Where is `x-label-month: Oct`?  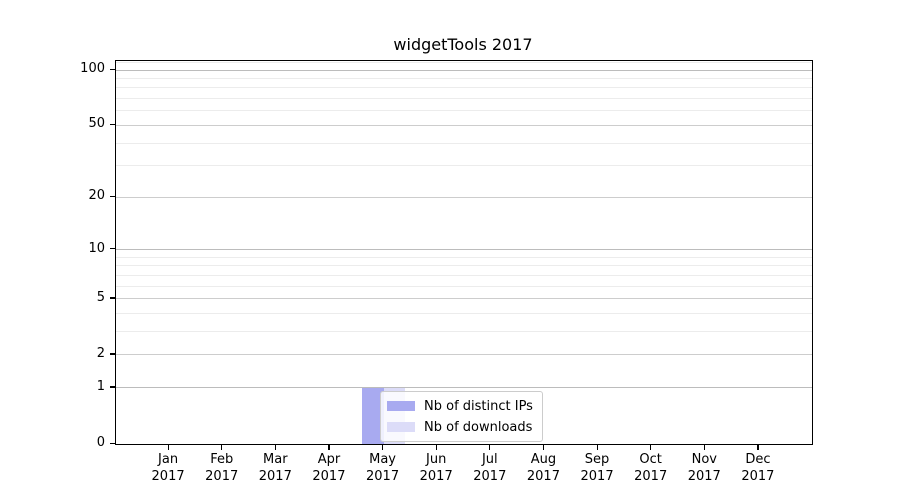
x-label-month: Oct is located at coordinates (650, 459).